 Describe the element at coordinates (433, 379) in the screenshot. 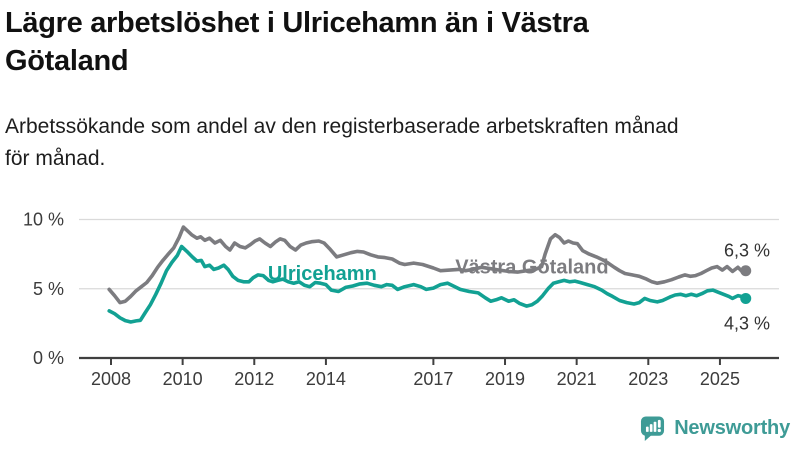

I see `x-tick-label-2017: 2017` at that location.